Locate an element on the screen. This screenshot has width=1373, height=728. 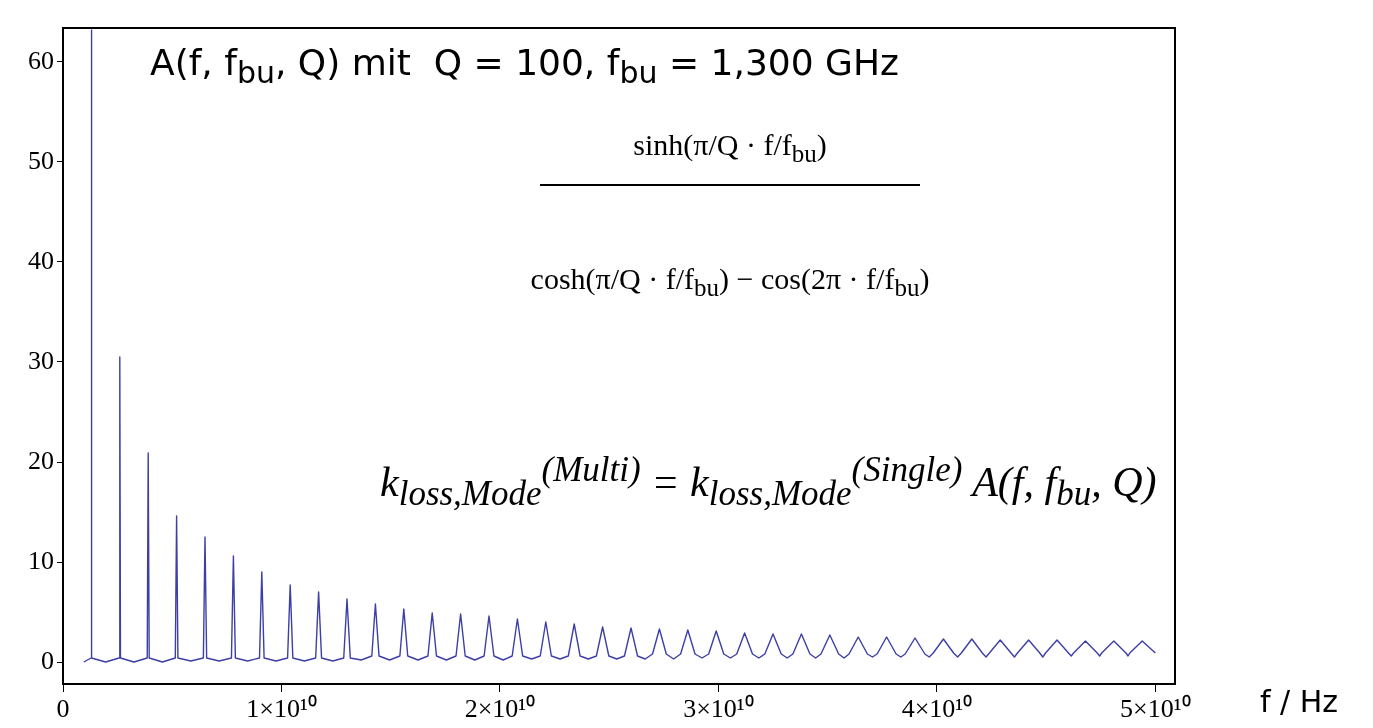
x-tick-label: 3×10¹⁰ is located at coordinates (718, 709).